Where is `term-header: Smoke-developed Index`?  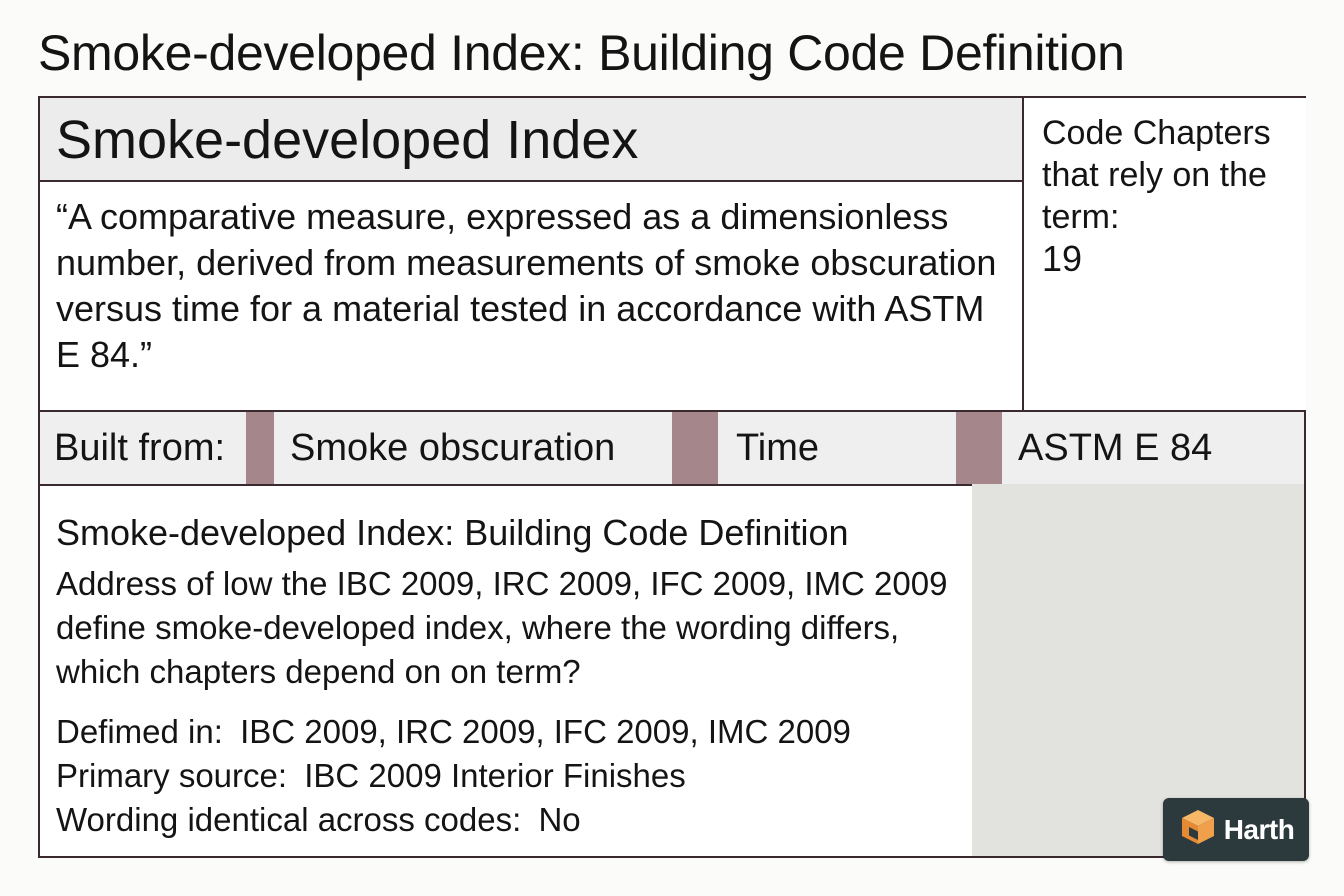
term-header: Smoke-developed Index is located at coordinates (531, 140).